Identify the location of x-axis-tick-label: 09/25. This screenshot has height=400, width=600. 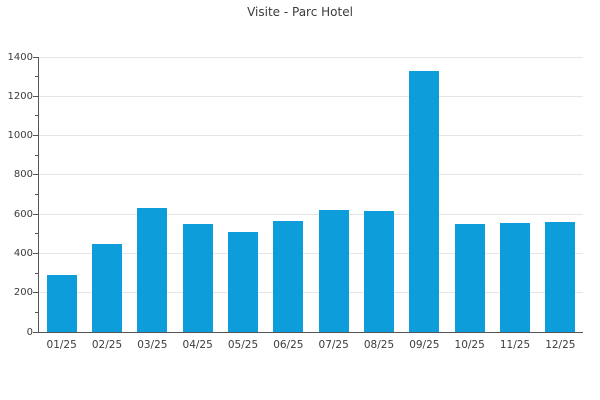
(424, 345).